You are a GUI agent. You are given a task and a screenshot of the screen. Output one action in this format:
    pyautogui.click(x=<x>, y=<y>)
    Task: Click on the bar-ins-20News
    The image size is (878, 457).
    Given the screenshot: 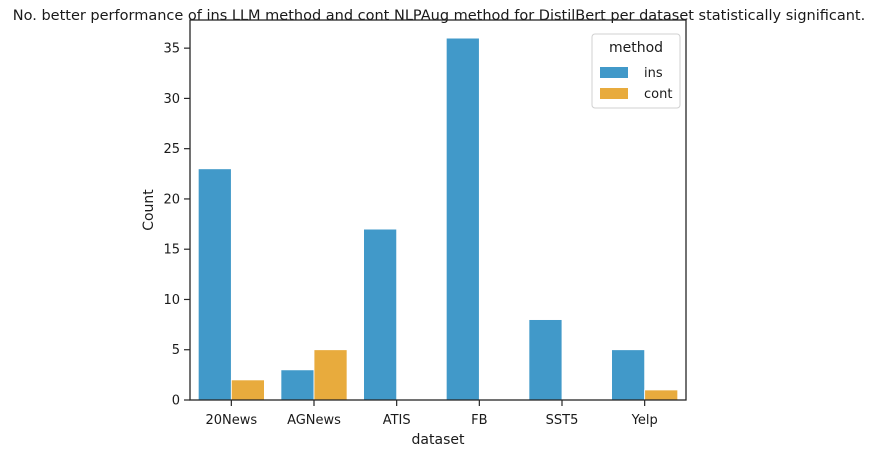 What is the action you would take?
    pyautogui.click(x=214, y=284)
    